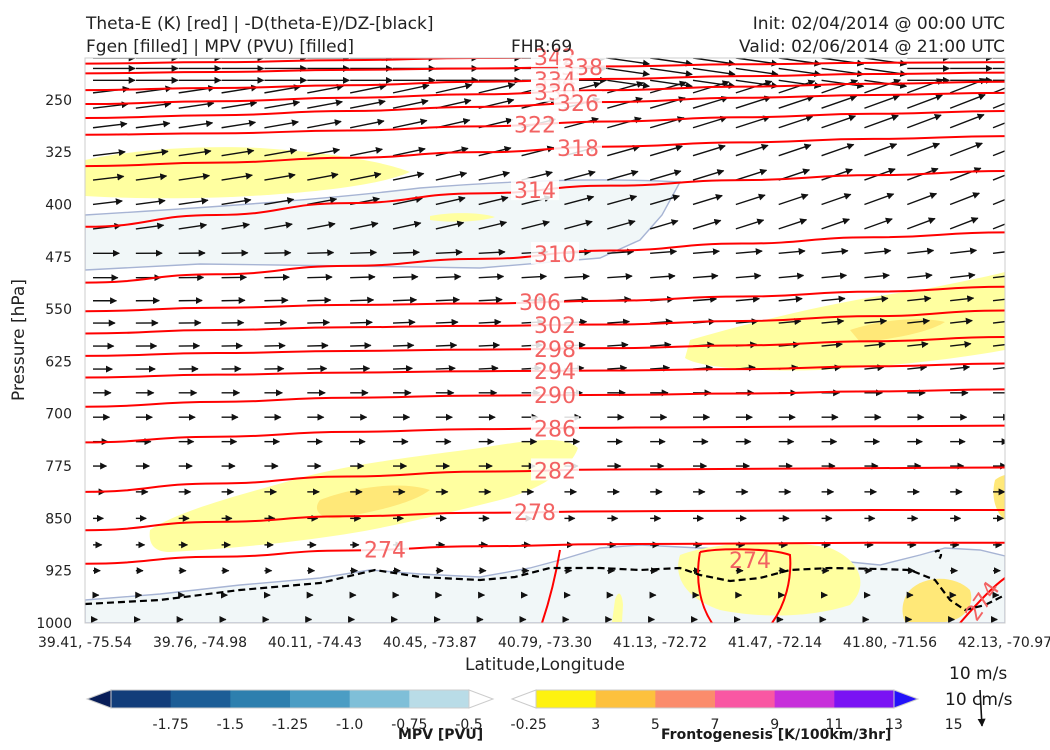 The image size is (1050, 750). I want to click on reference-vector-vertical-icon, so click(981, 708).